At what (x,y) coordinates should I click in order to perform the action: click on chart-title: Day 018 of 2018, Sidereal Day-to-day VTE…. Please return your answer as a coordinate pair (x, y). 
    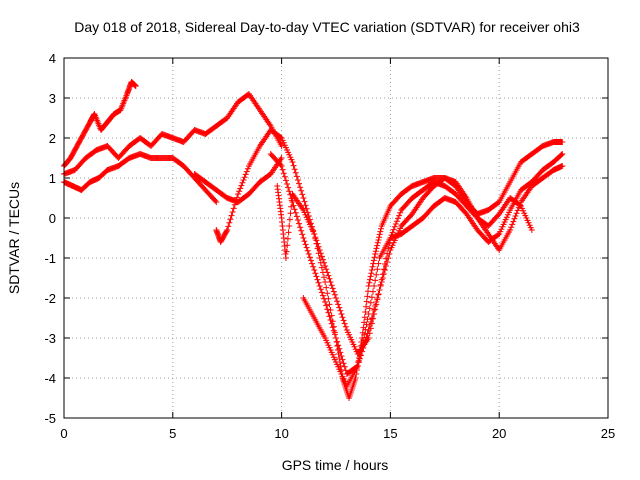
    Looking at the image, I should click on (327, 27).